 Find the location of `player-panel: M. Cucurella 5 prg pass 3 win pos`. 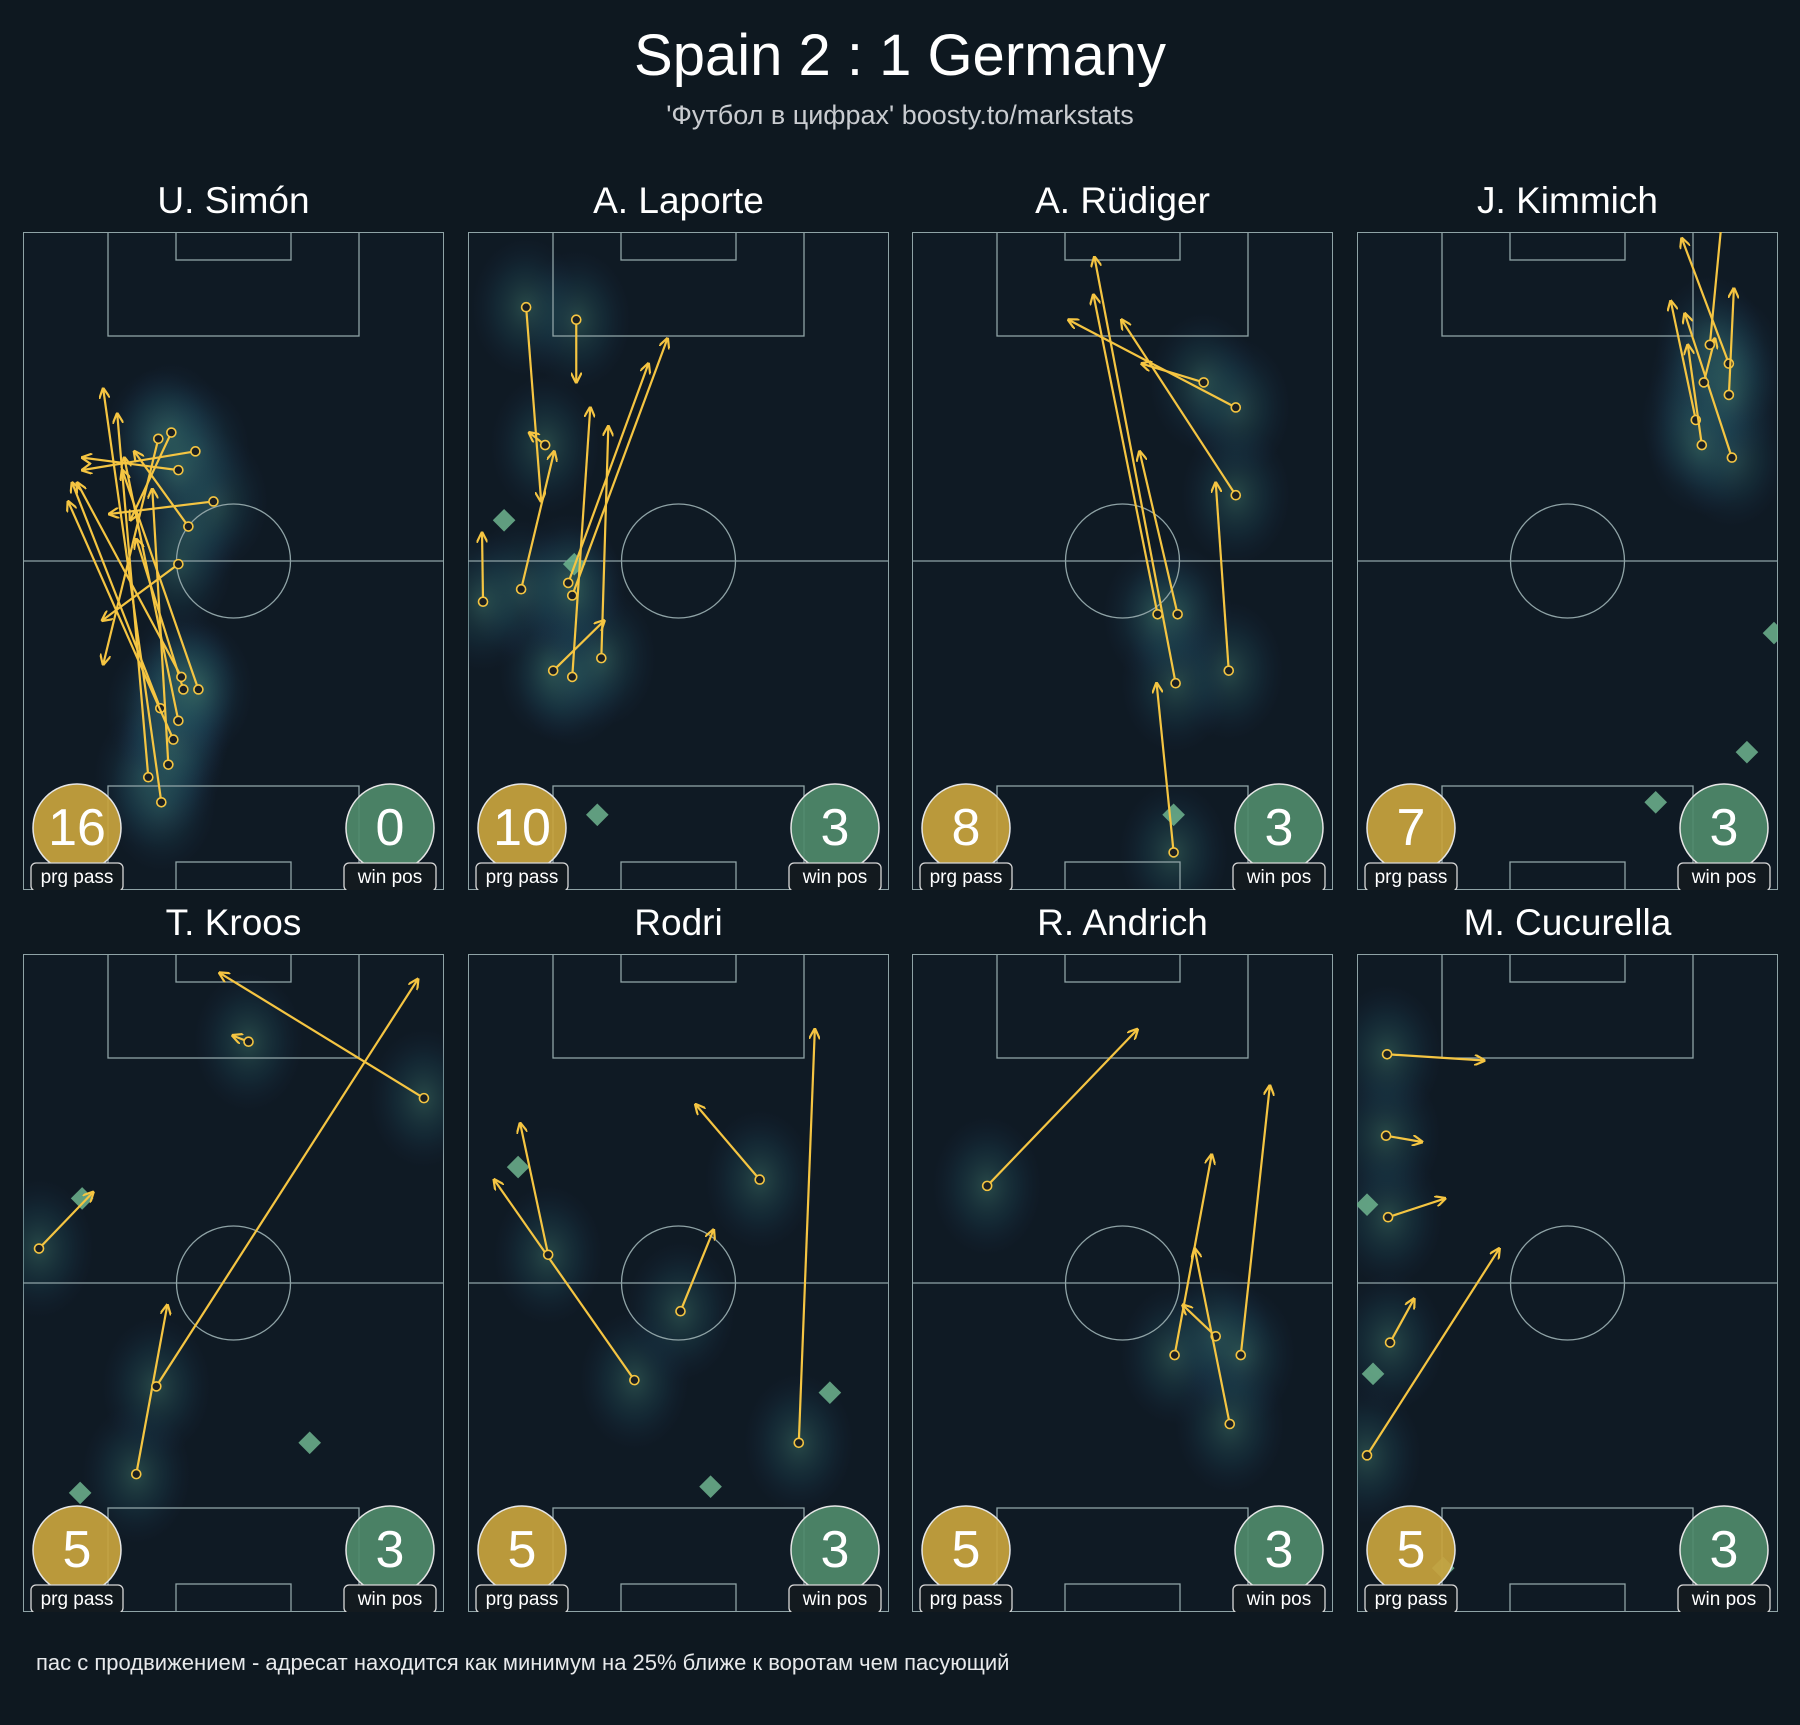

player-panel: M. Cucurella 5 prg pass 3 win pos is located at coordinates (1567, 1258).